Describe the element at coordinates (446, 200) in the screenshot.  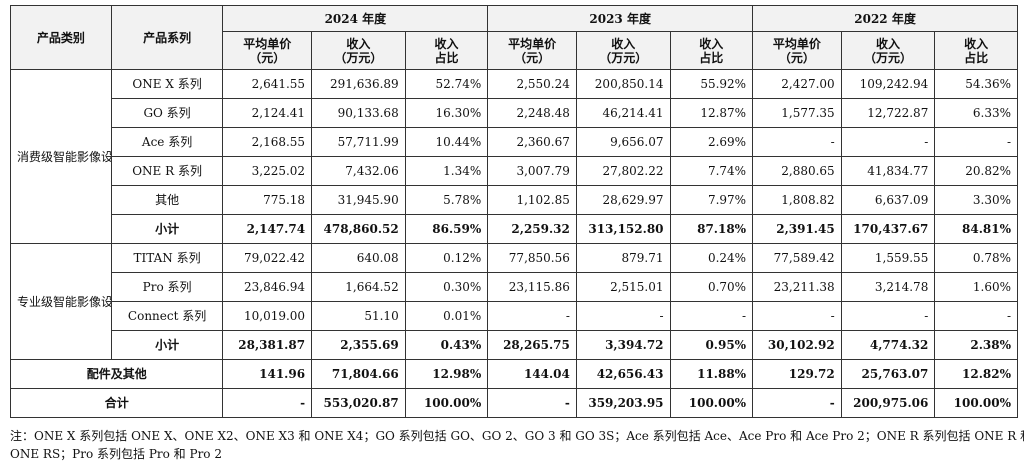
I see `table-cell: 5.78%` at that location.